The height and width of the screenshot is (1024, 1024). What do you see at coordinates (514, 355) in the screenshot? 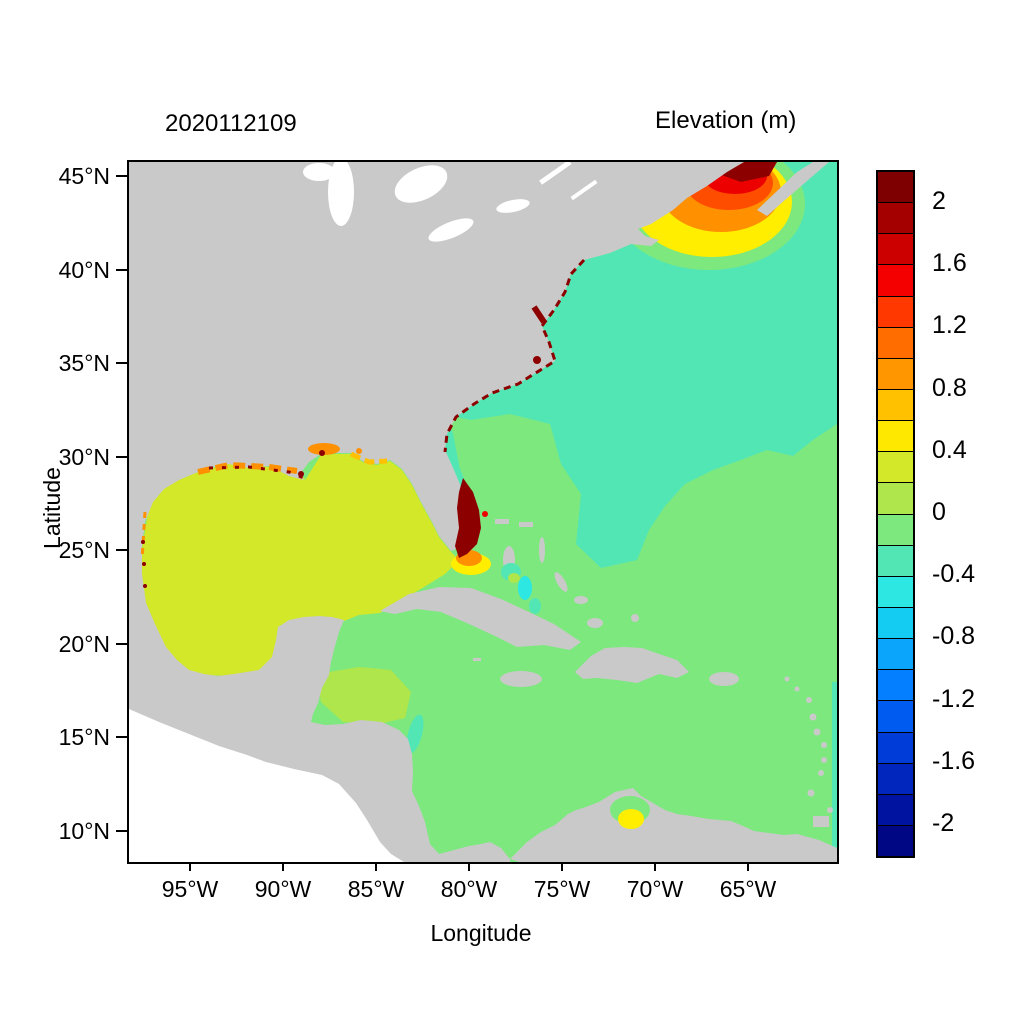
I see `east-coast-surge-speckles` at bounding box center [514, 355].